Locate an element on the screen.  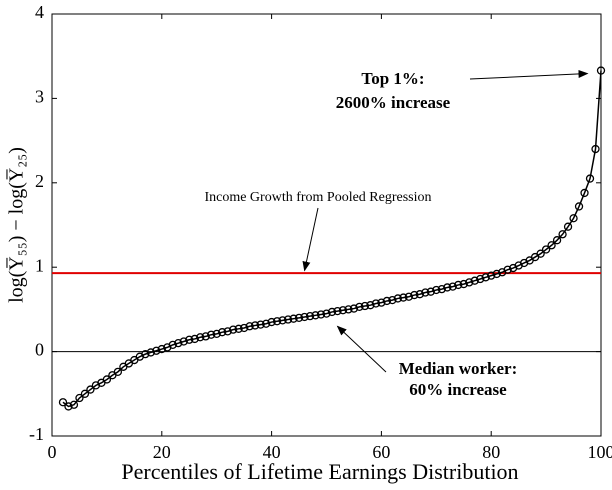
annotation: Median worker: is located at coordinates (458, 368).